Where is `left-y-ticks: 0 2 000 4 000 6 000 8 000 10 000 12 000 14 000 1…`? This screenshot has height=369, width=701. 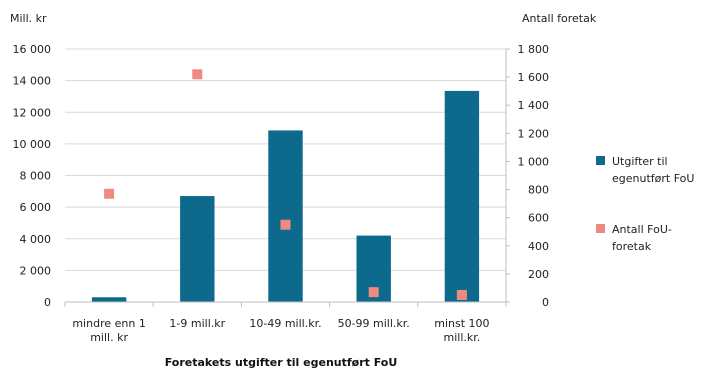
left-y-ticks: 0 2 000 4 000 6 000 8 000 10 000 12 000 14 000 1… is located at coordinates (32, 176).